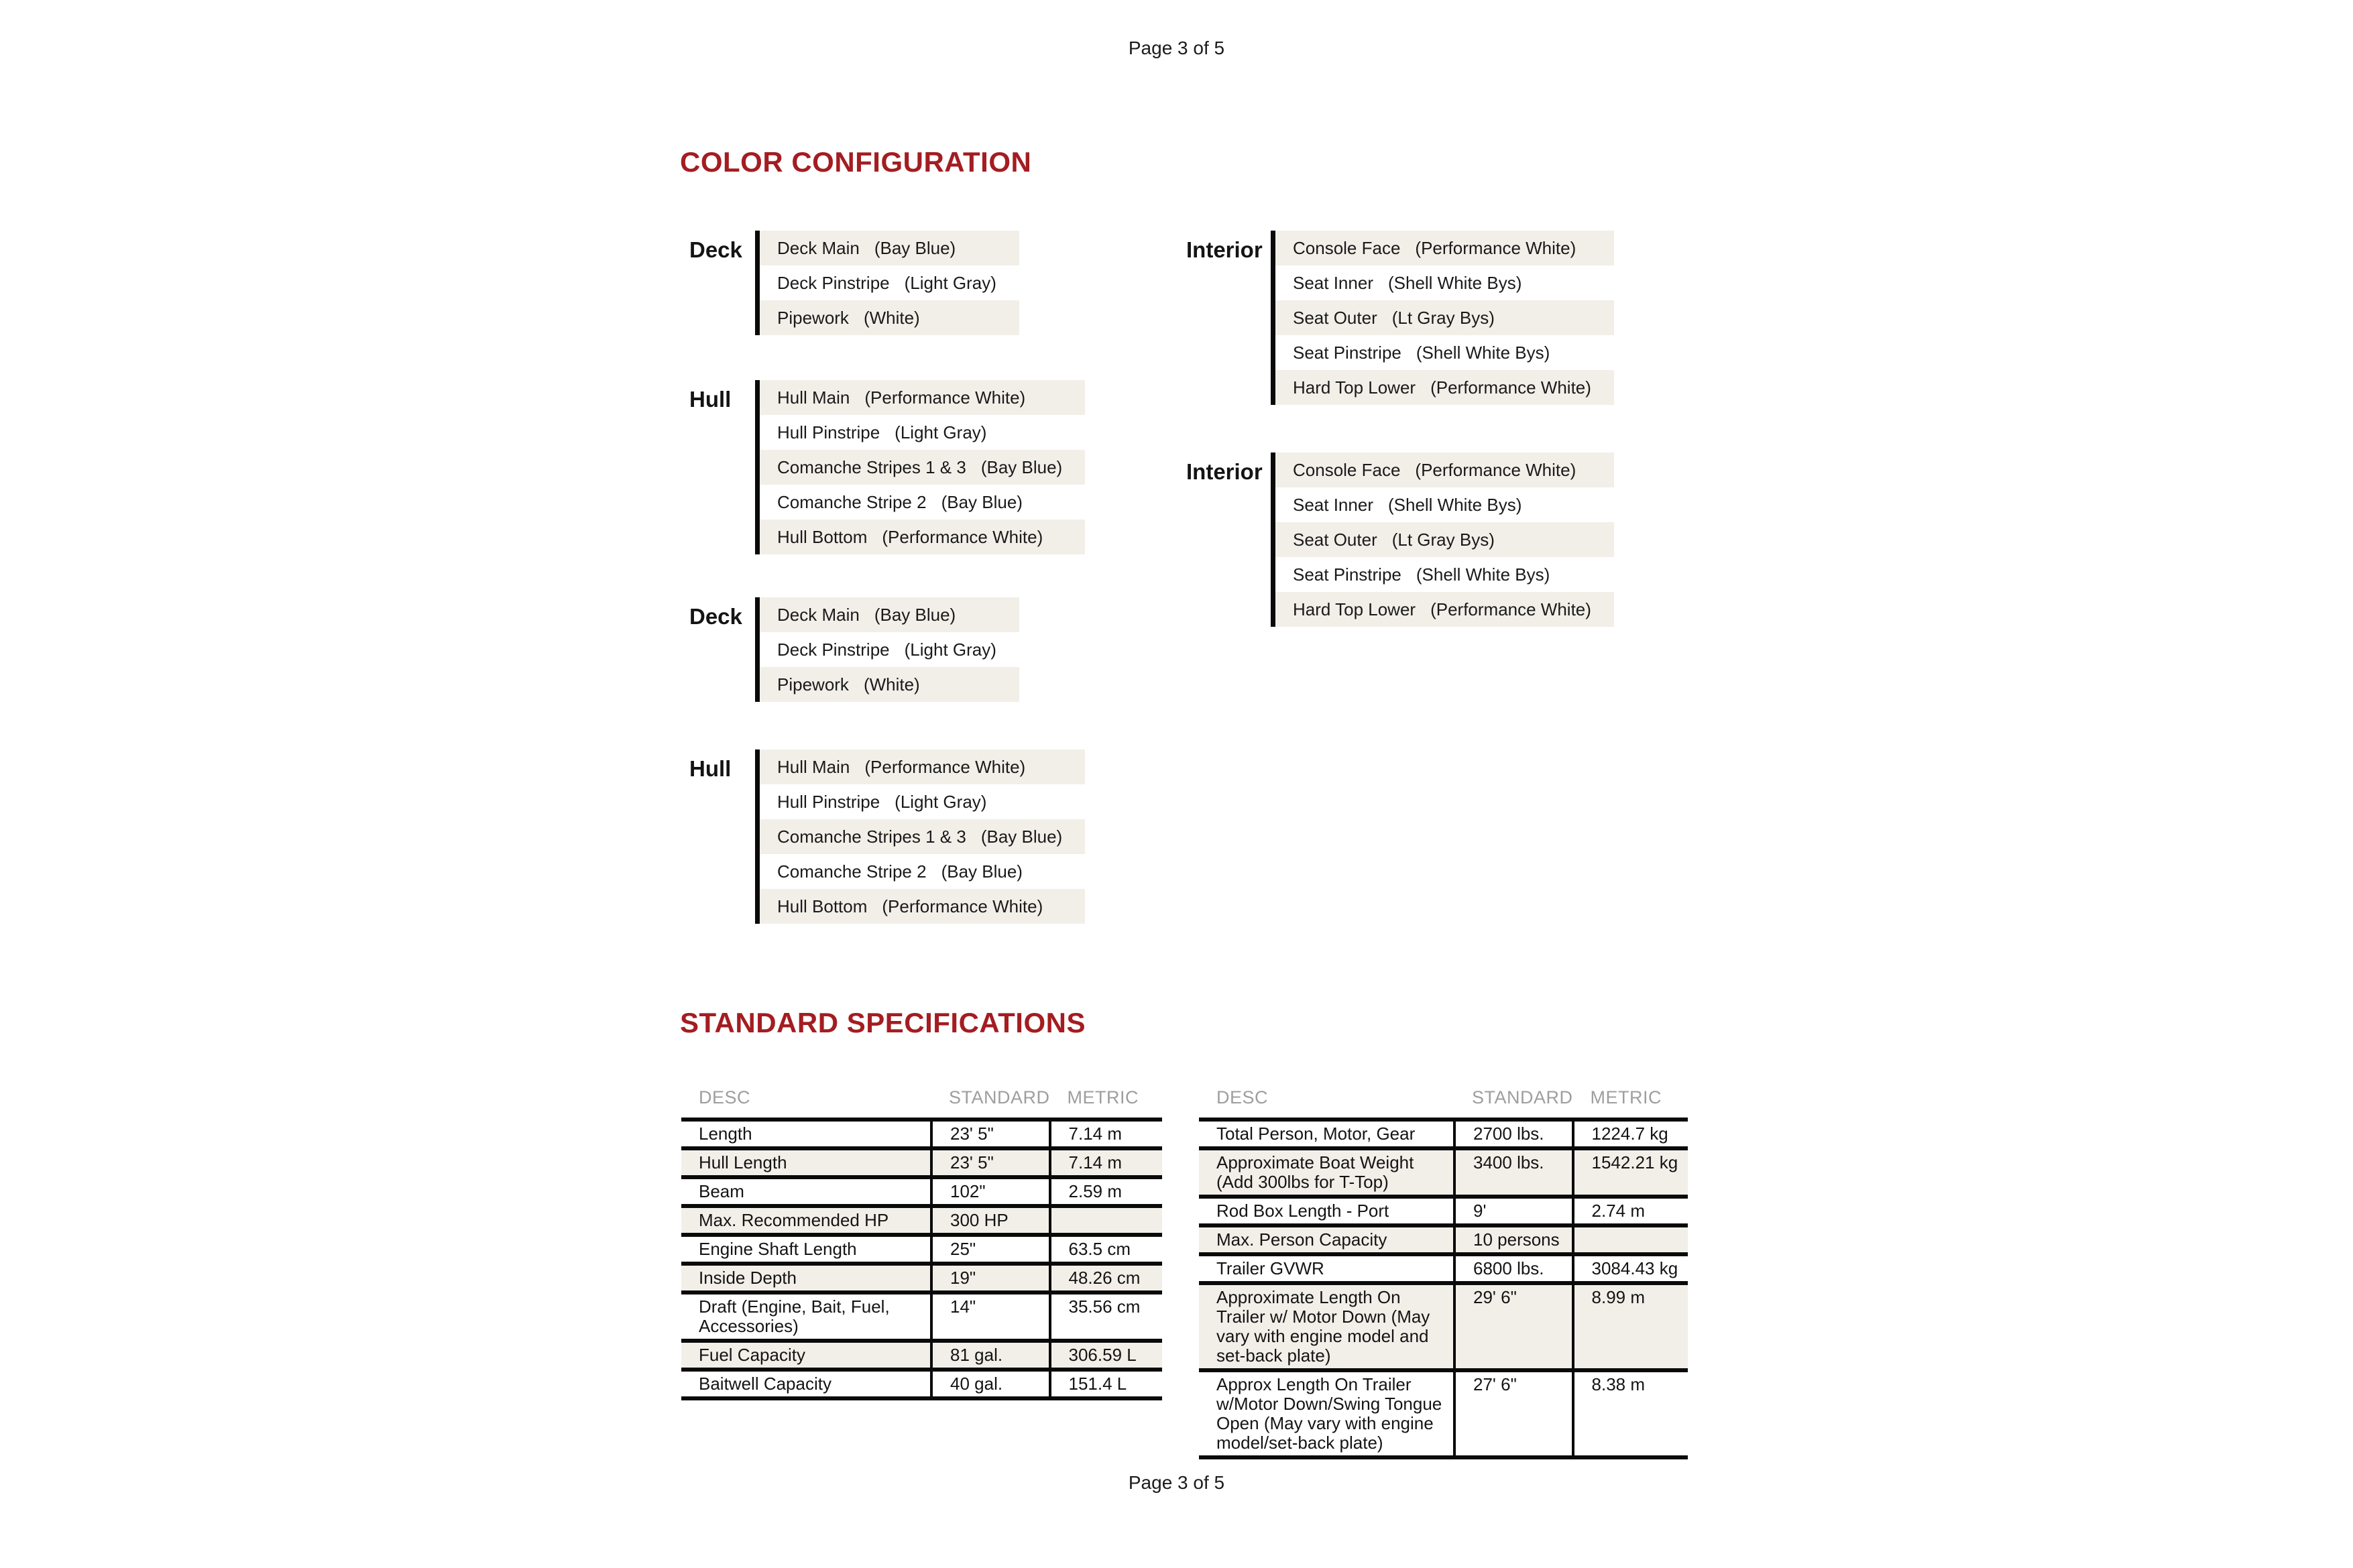  What do you see at coordinates (818, 247) in the screenshot?
I see `part-name: Deck Main` at bounding box center [818, 247].